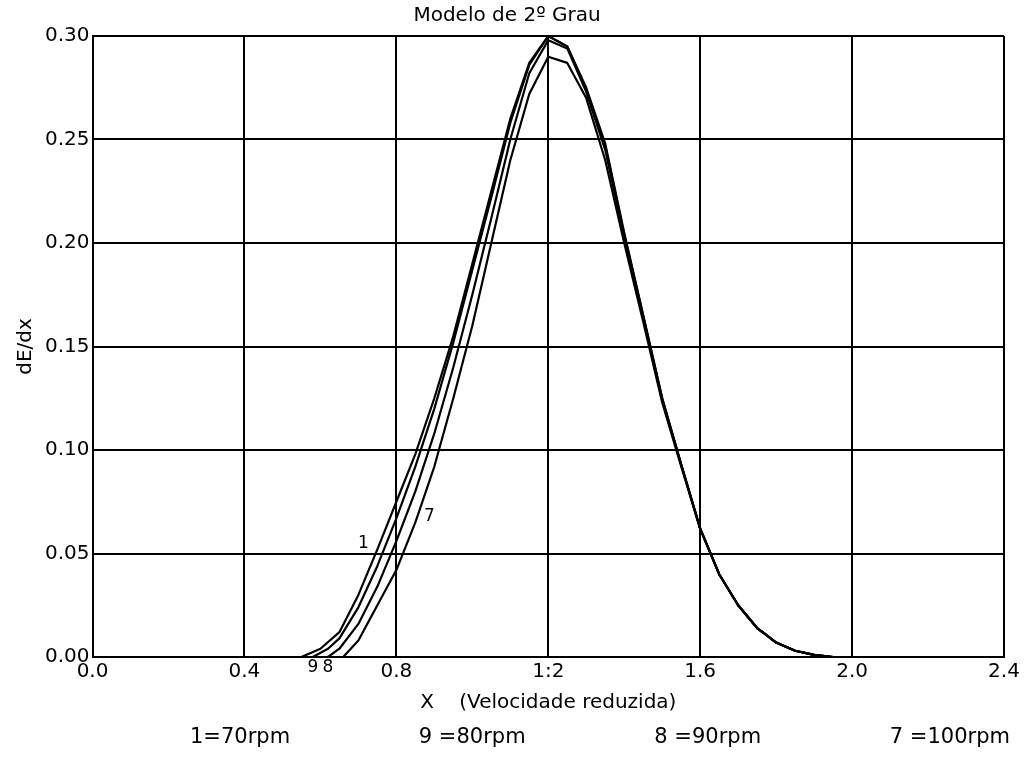  What do you see at coordinates (949, 736) in the screenshot?
I see `text: 7 =100rpm` at bounding box center [949, 736].